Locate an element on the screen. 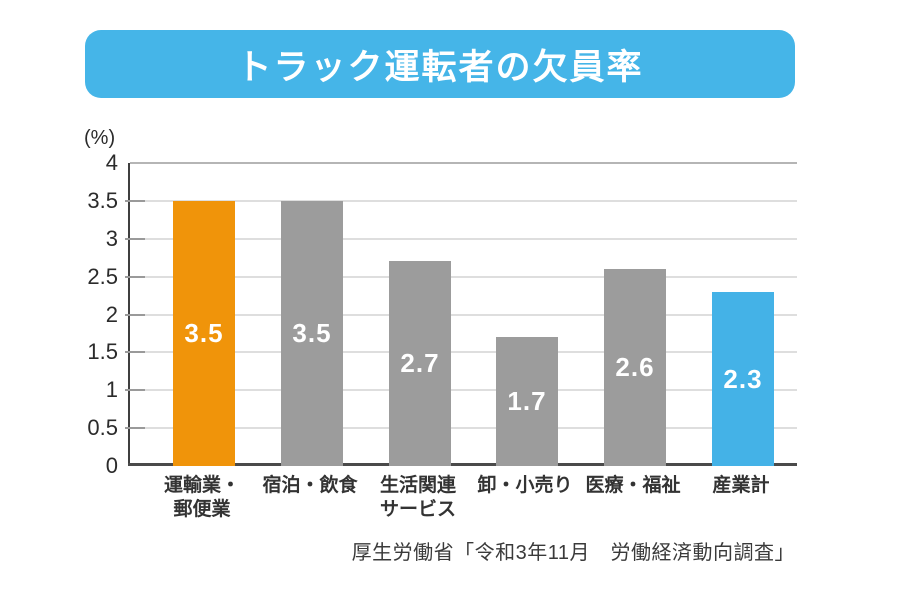  x-axis-label-line: 卸・小売り is located at coordinates (525, 485).